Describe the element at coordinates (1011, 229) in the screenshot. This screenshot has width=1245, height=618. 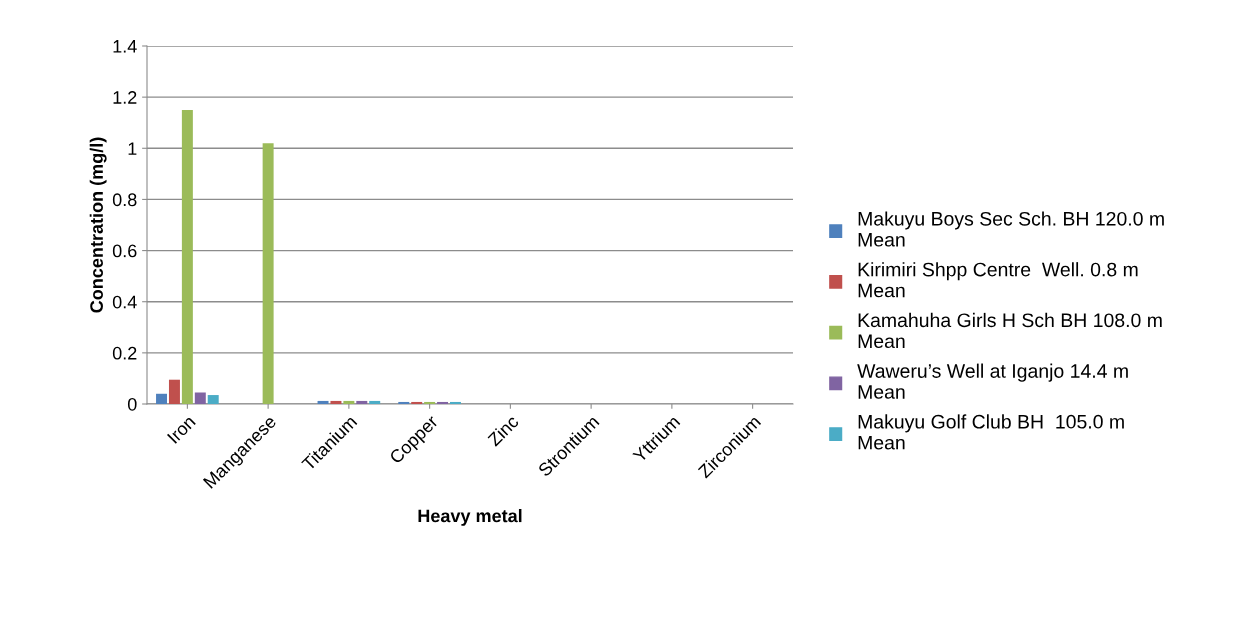
I see `legend-label: Makuyu Boys Sec Sch. BH 120.0 m Mean` at that location.